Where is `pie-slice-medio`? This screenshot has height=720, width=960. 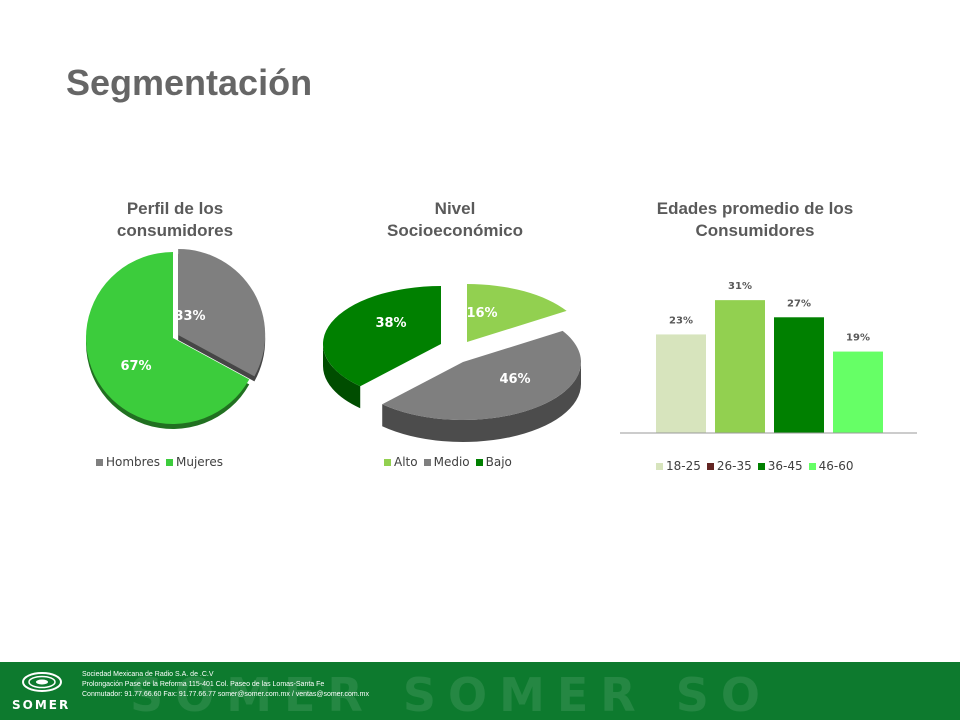 pie-slice-medio is located at coordinates (481, 375).